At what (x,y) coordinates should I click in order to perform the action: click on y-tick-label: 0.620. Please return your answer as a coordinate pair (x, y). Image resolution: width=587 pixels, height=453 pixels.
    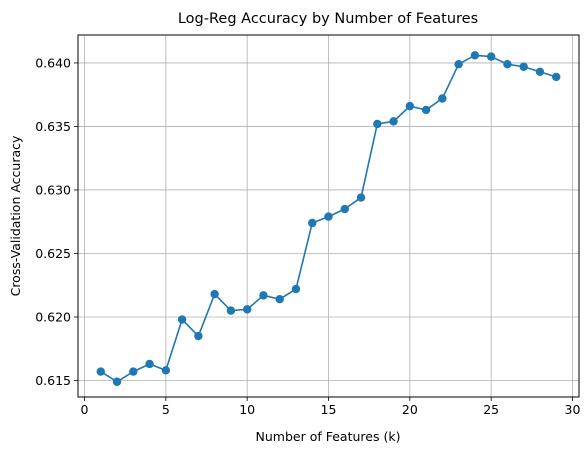
    Looking at the image, I should click on (53, 316).